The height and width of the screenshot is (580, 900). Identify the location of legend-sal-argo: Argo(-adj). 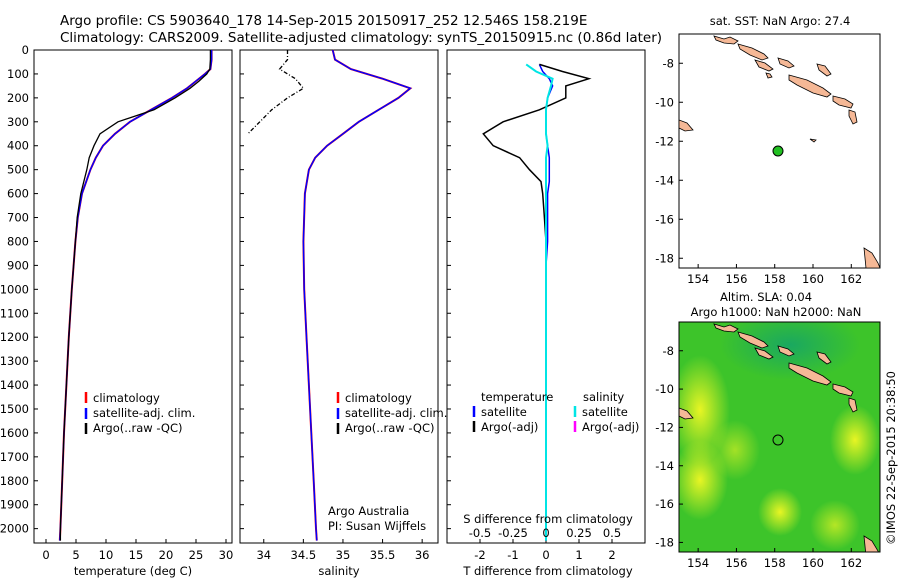
(610, 427).